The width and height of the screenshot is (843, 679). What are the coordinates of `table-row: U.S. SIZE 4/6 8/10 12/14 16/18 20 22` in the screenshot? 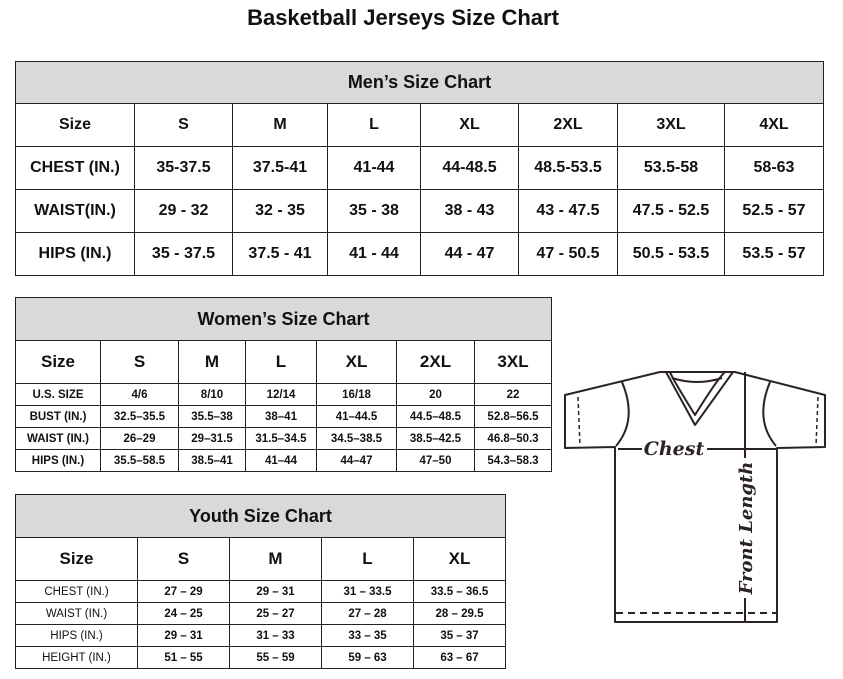 It's located at (284, 394).